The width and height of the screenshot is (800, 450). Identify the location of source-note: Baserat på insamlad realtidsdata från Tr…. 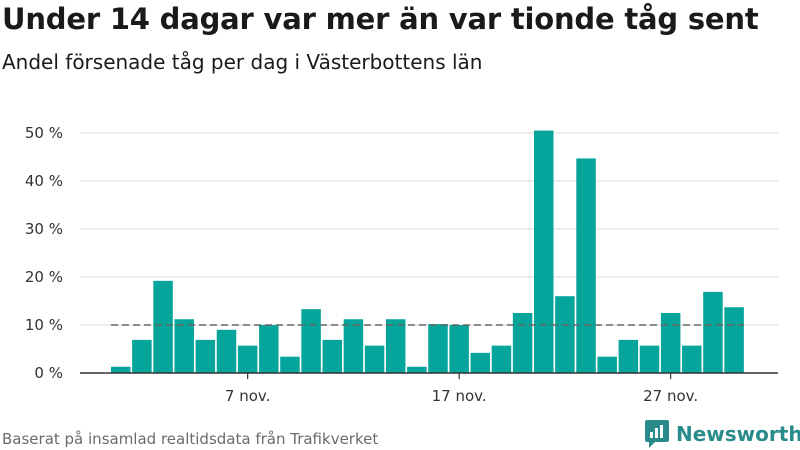
(190, 439).